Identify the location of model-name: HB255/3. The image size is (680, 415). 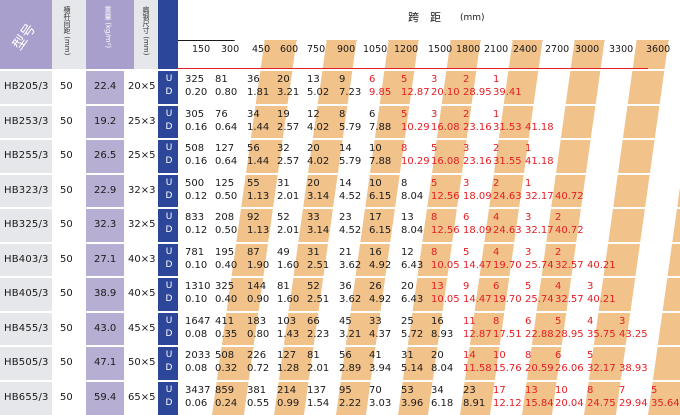
(26, 155).